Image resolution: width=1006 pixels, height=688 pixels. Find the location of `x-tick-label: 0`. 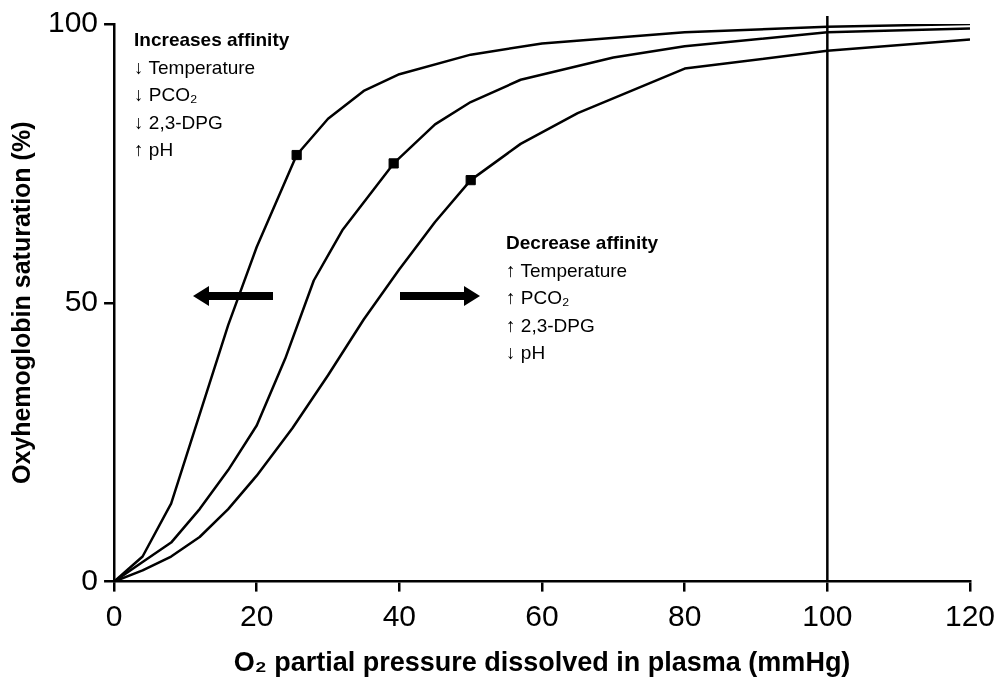

x-tick-label: 0 is located at coordinates (114, 615).